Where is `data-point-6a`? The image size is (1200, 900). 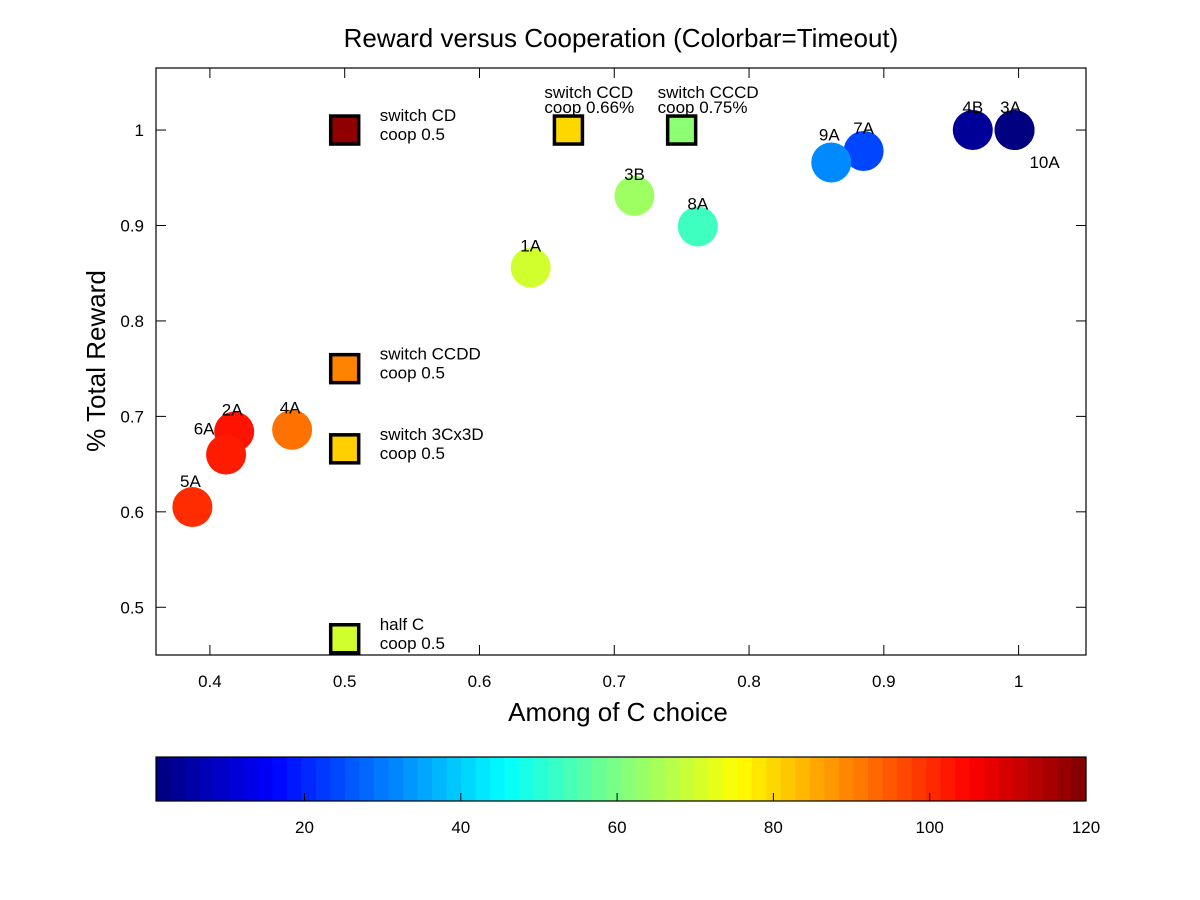 data-point-6a is located at coordinates (226, 454).